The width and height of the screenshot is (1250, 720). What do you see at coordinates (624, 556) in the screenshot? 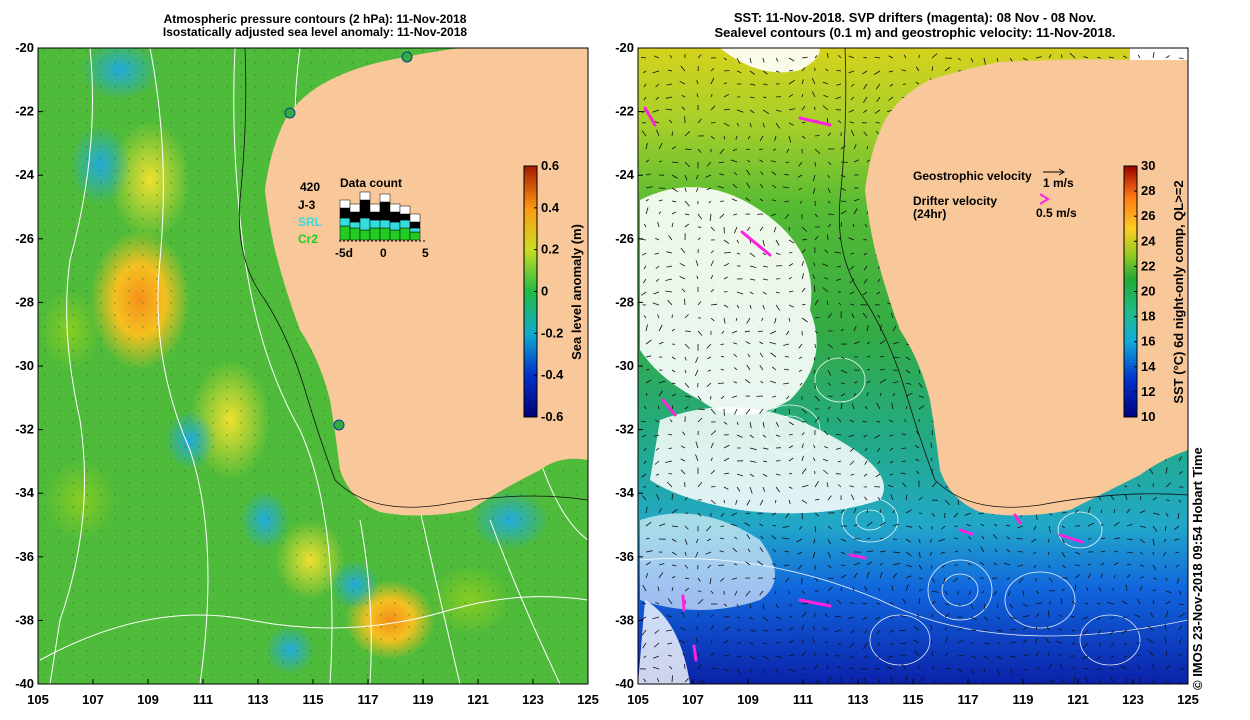
I see `right-ytick-label: -36` at bounding box center [624, 556].